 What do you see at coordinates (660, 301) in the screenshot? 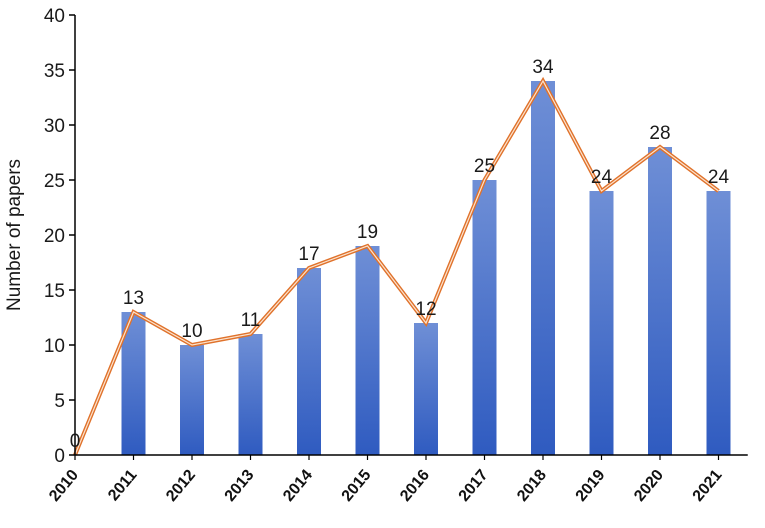
I see `bar-2020` at bounding box center [660, 301].